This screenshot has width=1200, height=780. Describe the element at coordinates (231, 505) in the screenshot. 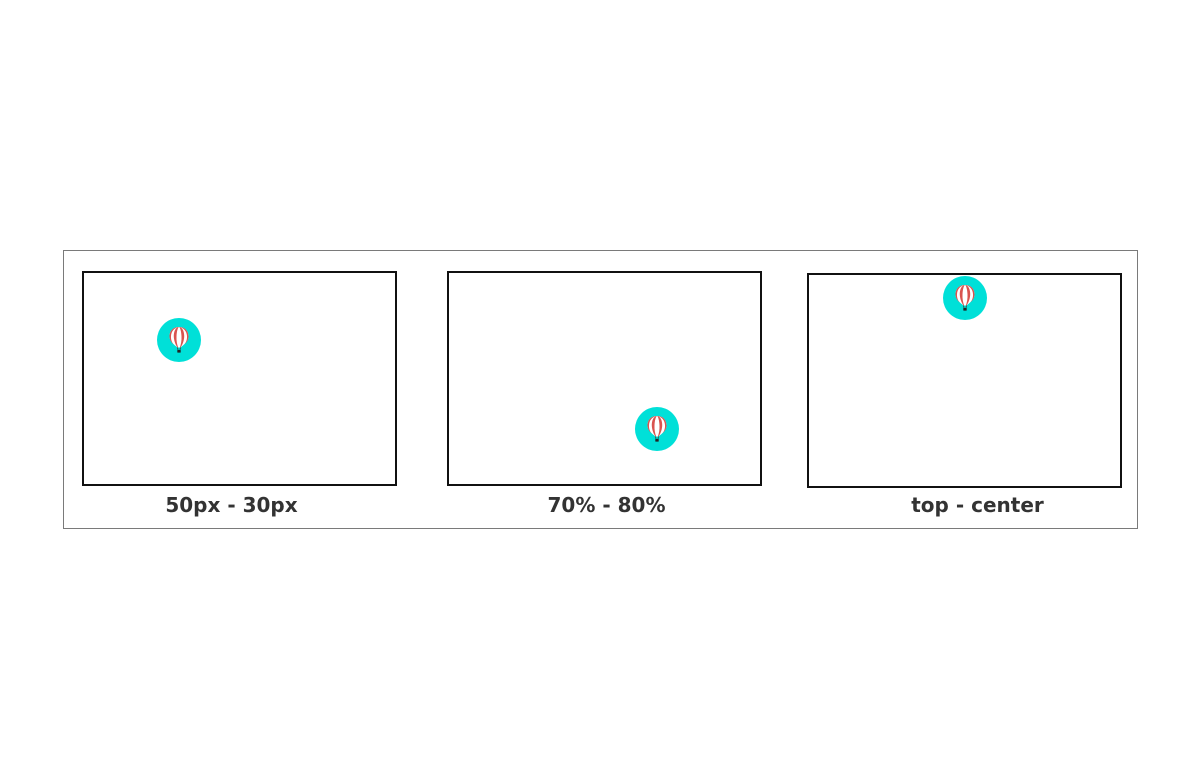

I see `panel-1-caption: 50px - 30px` at that location.